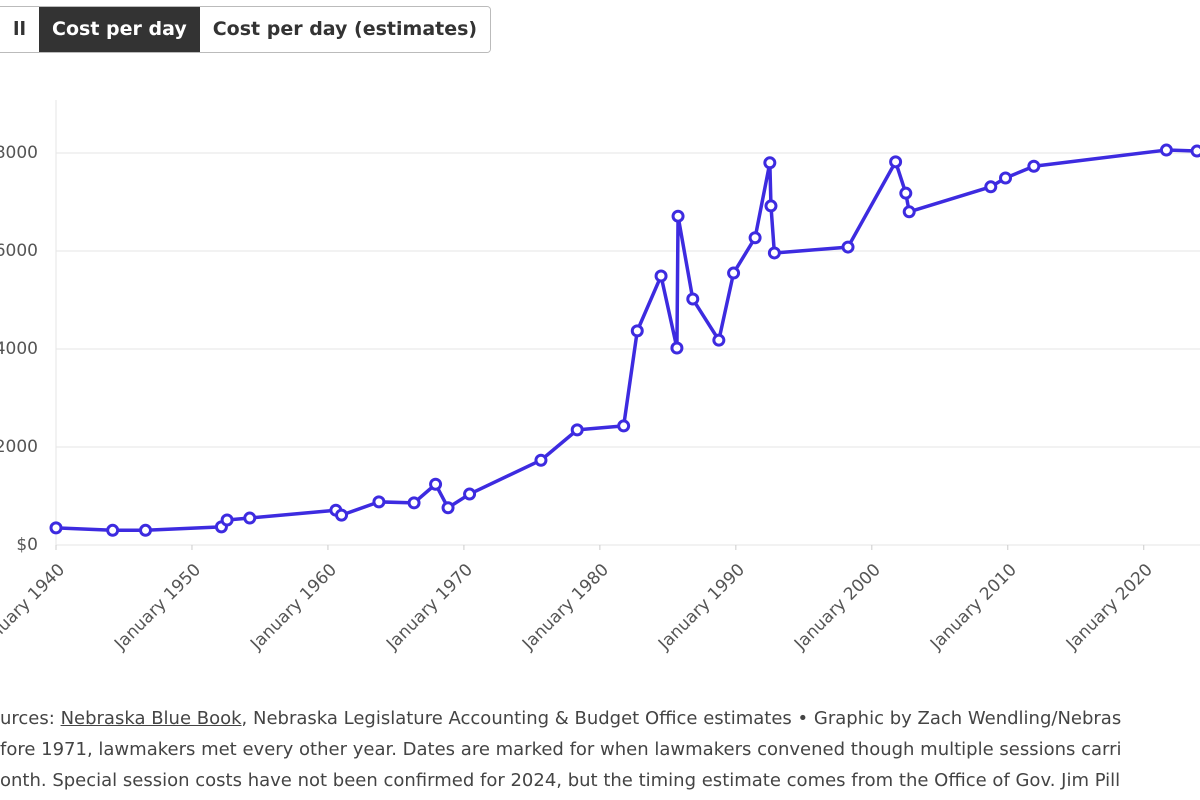  I want to click on x-tick-label: January 1970, so click(429, 607).